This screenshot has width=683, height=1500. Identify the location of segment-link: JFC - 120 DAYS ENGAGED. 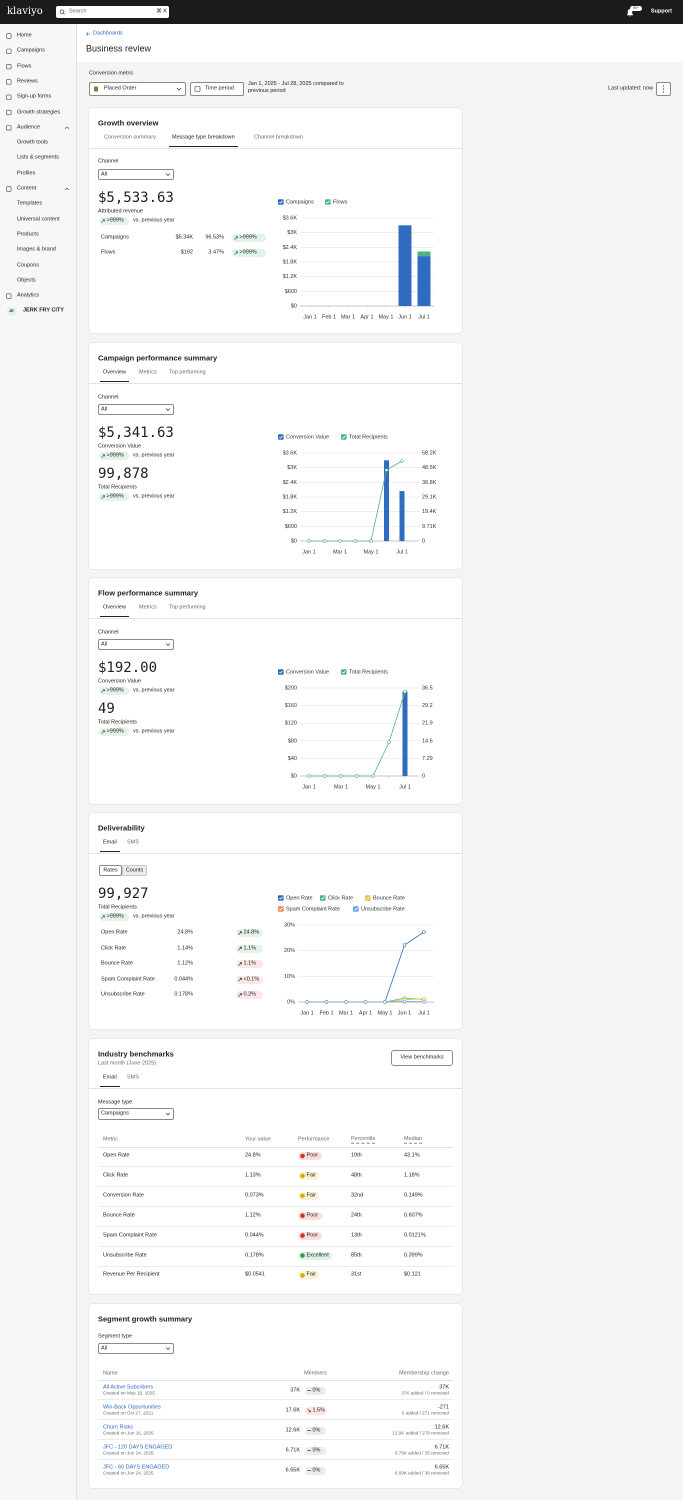
(138, 1447).